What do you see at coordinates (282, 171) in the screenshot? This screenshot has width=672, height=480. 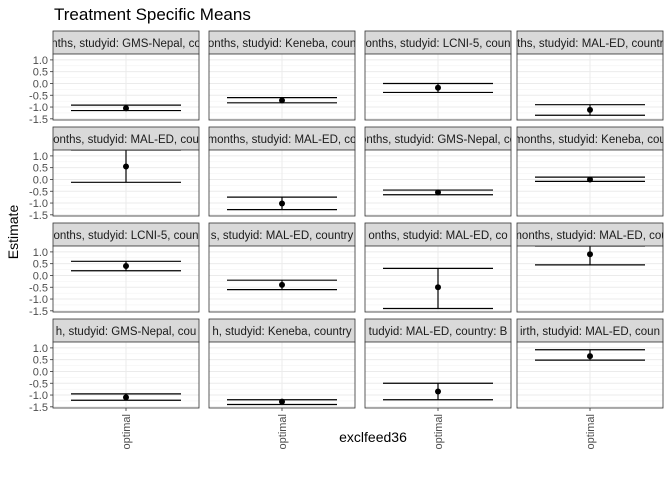 I see `facet-panel: months, studyid: MAL-ED, co` at bounding box center [282, 171].